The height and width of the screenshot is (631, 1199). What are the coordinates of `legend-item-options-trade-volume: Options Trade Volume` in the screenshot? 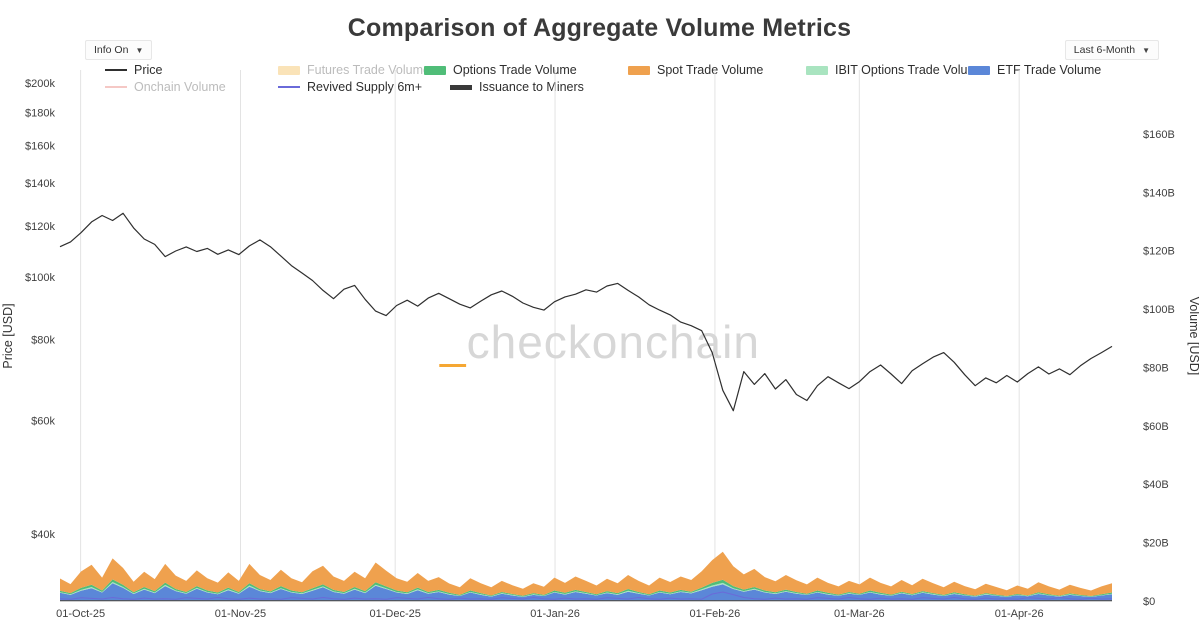 It's located at (500, 70).